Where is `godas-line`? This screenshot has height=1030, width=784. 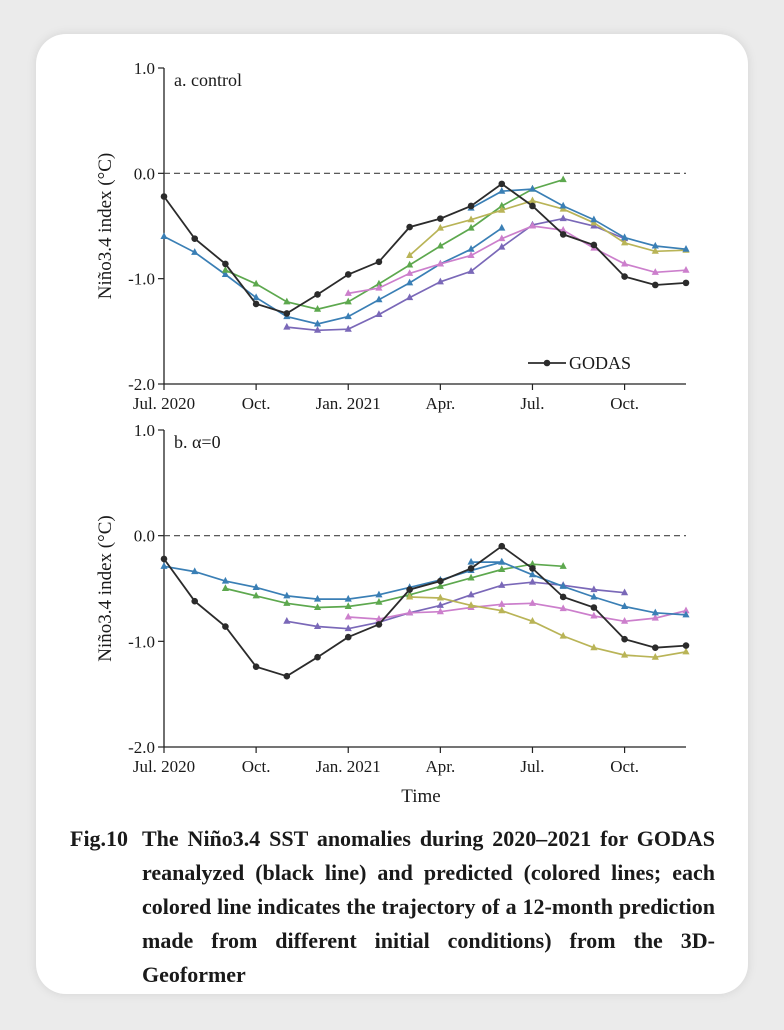 godas-line is located at coordinates (425, 611).